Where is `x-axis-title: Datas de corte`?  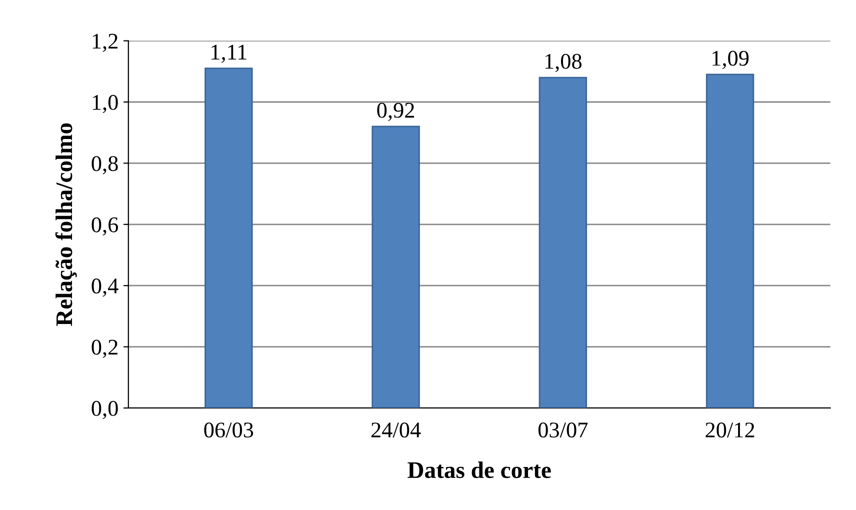 x-axis-title: Datas de corte is located at coordinates (479, 469).